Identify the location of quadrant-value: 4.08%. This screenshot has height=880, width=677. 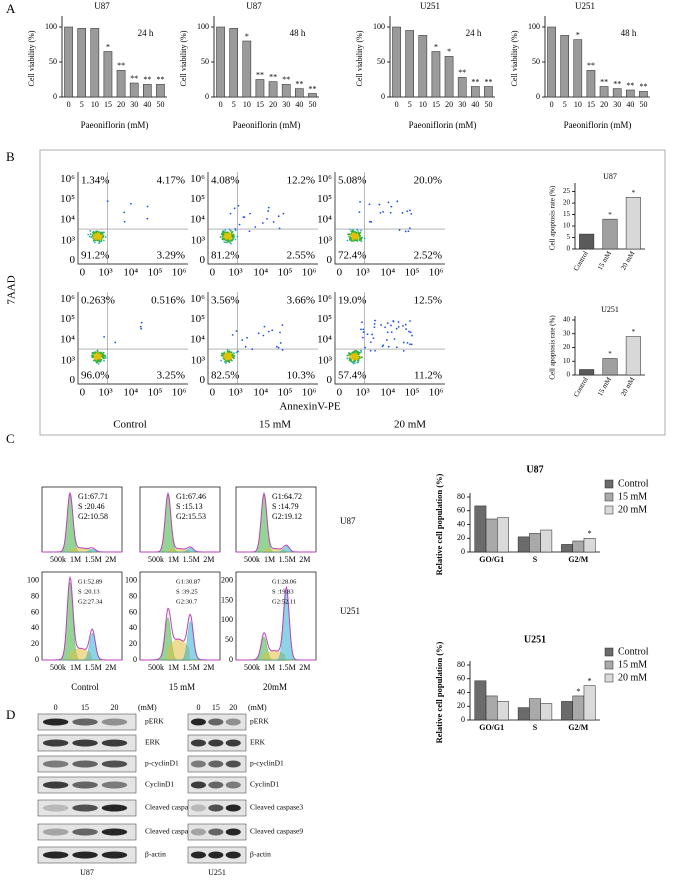
(225, 181).